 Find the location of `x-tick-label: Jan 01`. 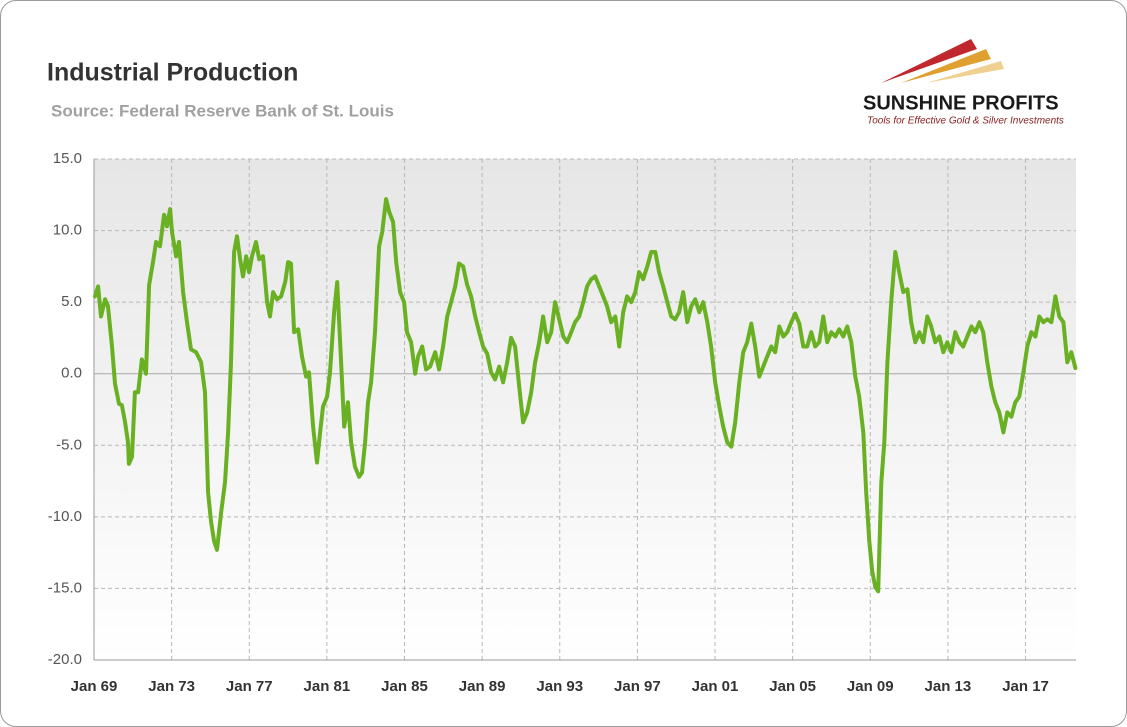

x-tick-label: Jan 01 is located at coordinates (715, 686).